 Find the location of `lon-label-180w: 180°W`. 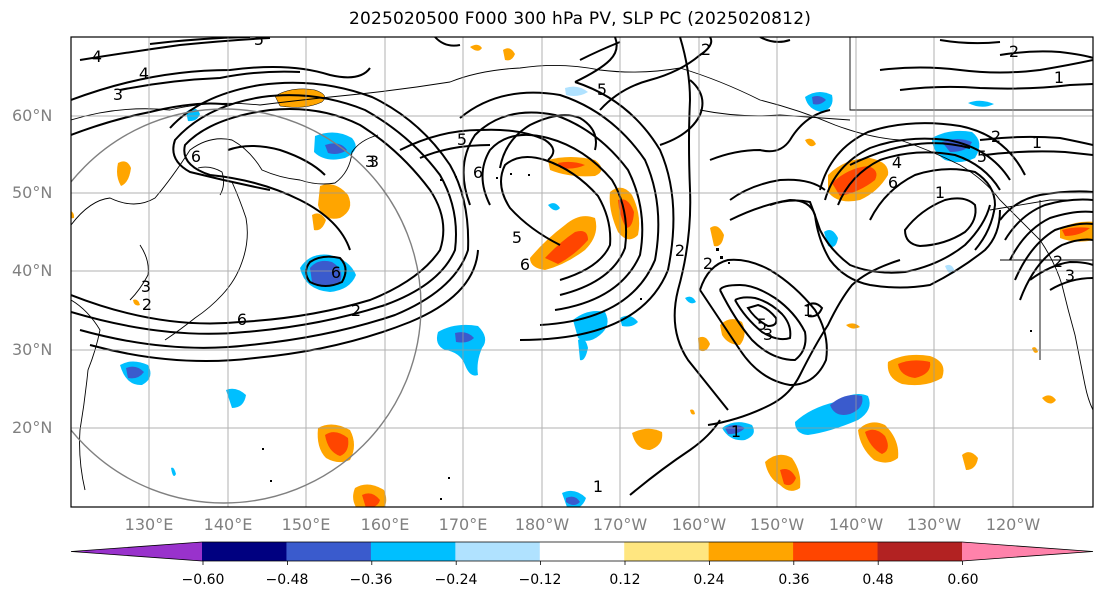

lon-label-180w: 180°W is located at coordinates (542, 524).